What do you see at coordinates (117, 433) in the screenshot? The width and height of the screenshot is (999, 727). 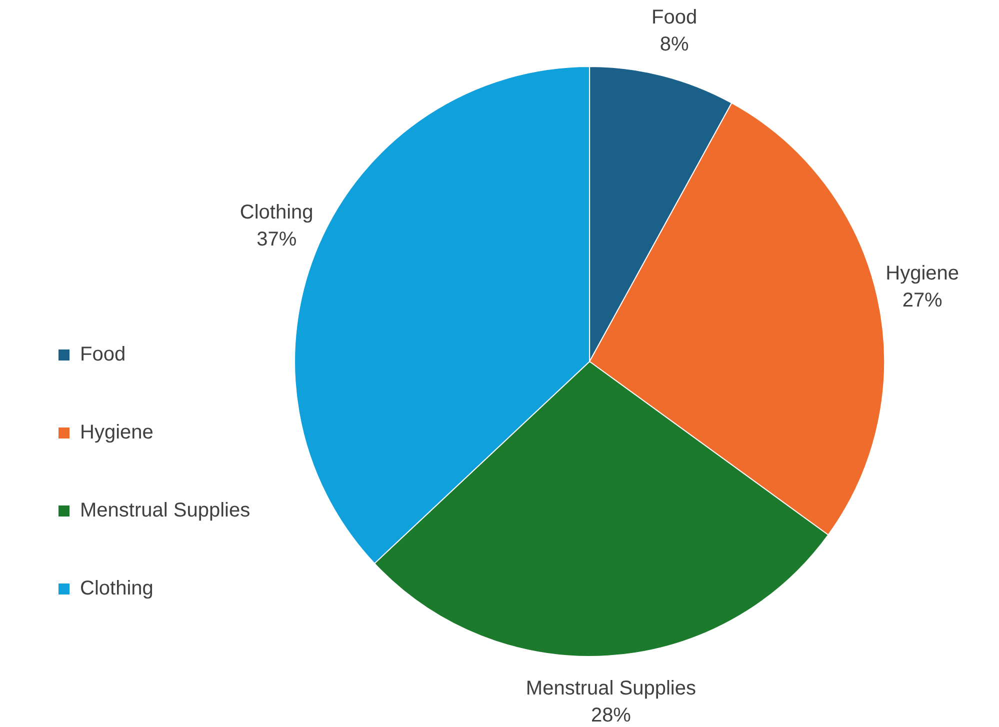 I see `legend-label: Hygiene` at bounding box center [117, 433].